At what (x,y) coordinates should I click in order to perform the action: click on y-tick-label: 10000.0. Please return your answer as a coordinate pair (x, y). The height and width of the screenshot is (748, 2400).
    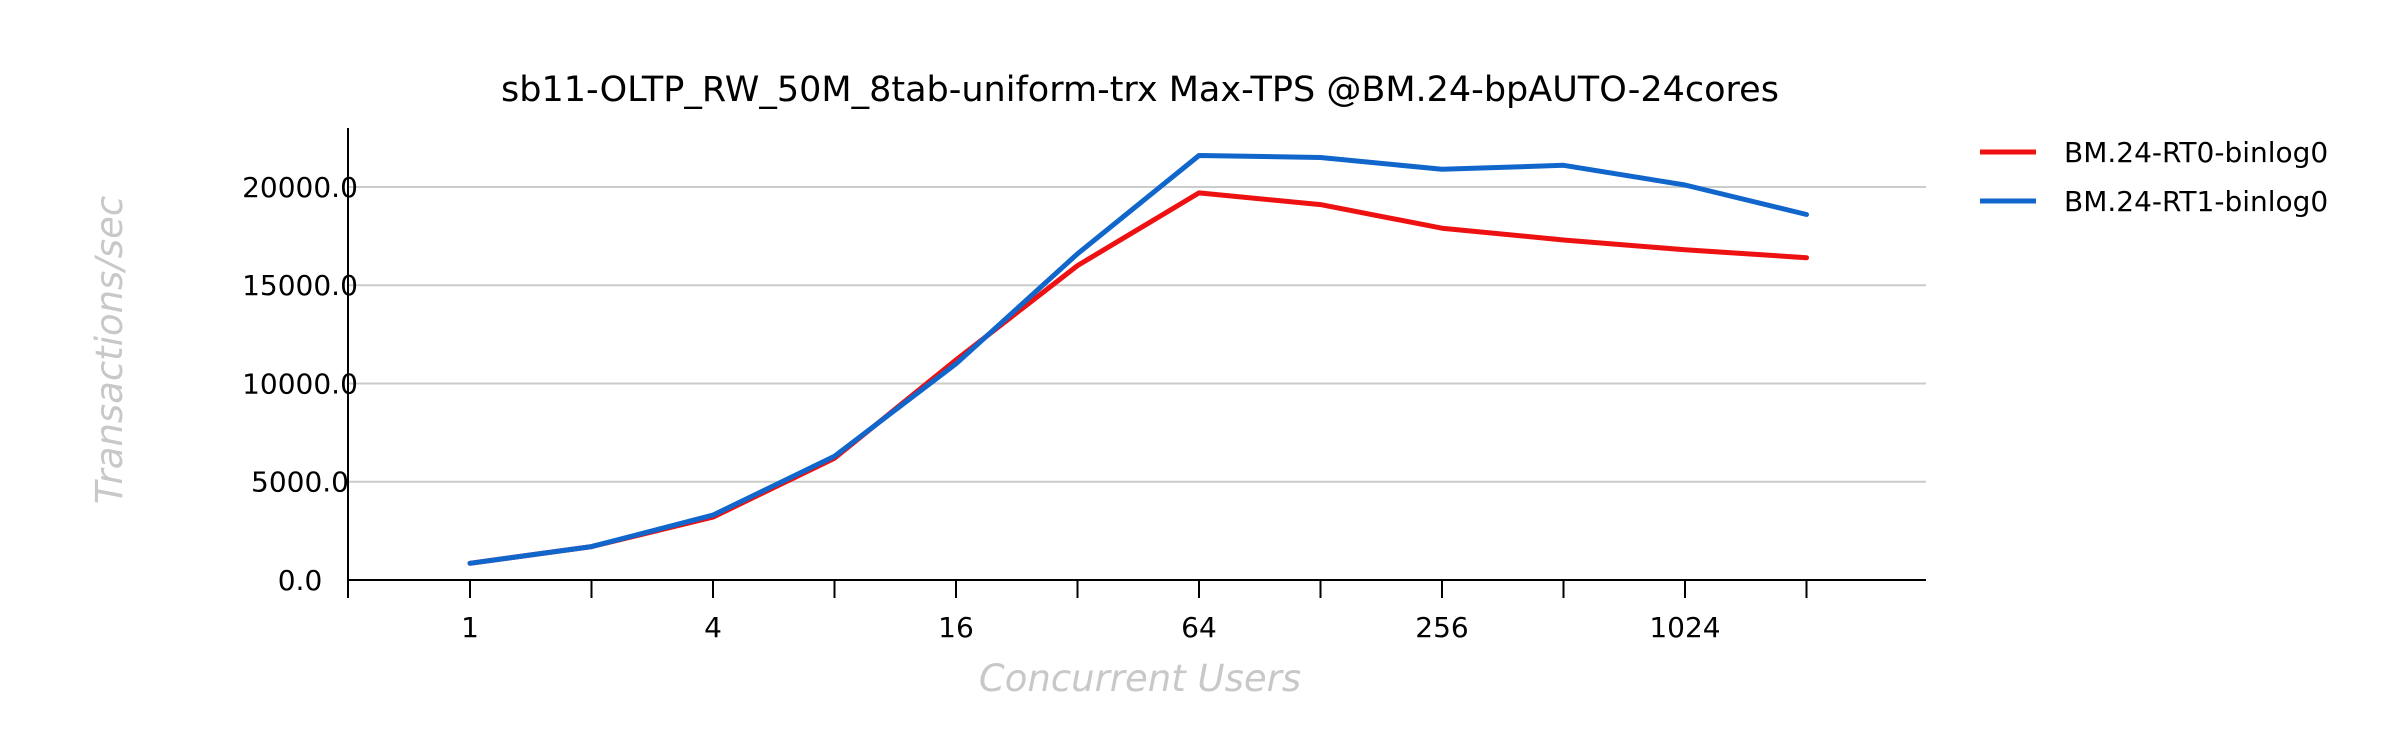
    Looking at the image, I should click on (300, 383).